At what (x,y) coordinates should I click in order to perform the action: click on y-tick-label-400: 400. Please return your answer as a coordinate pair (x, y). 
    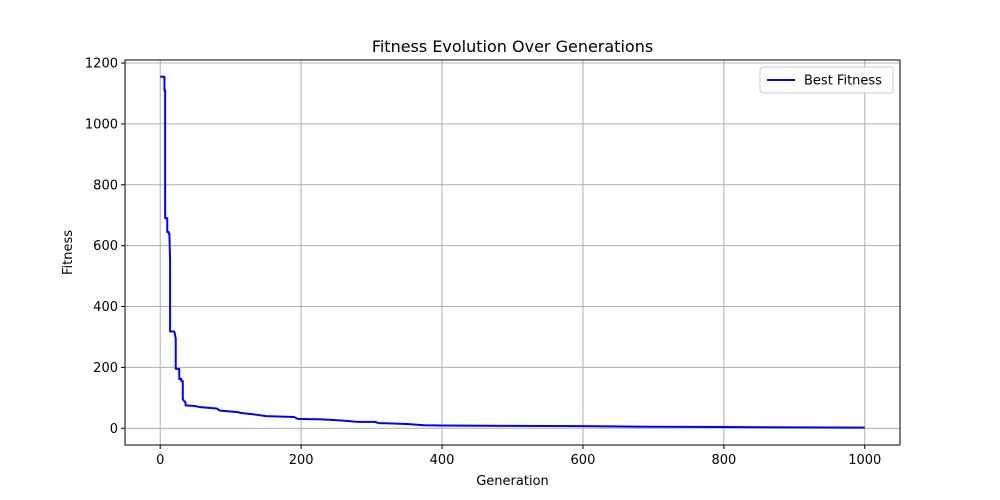
    Looking at the image, I should click on (105, 307).